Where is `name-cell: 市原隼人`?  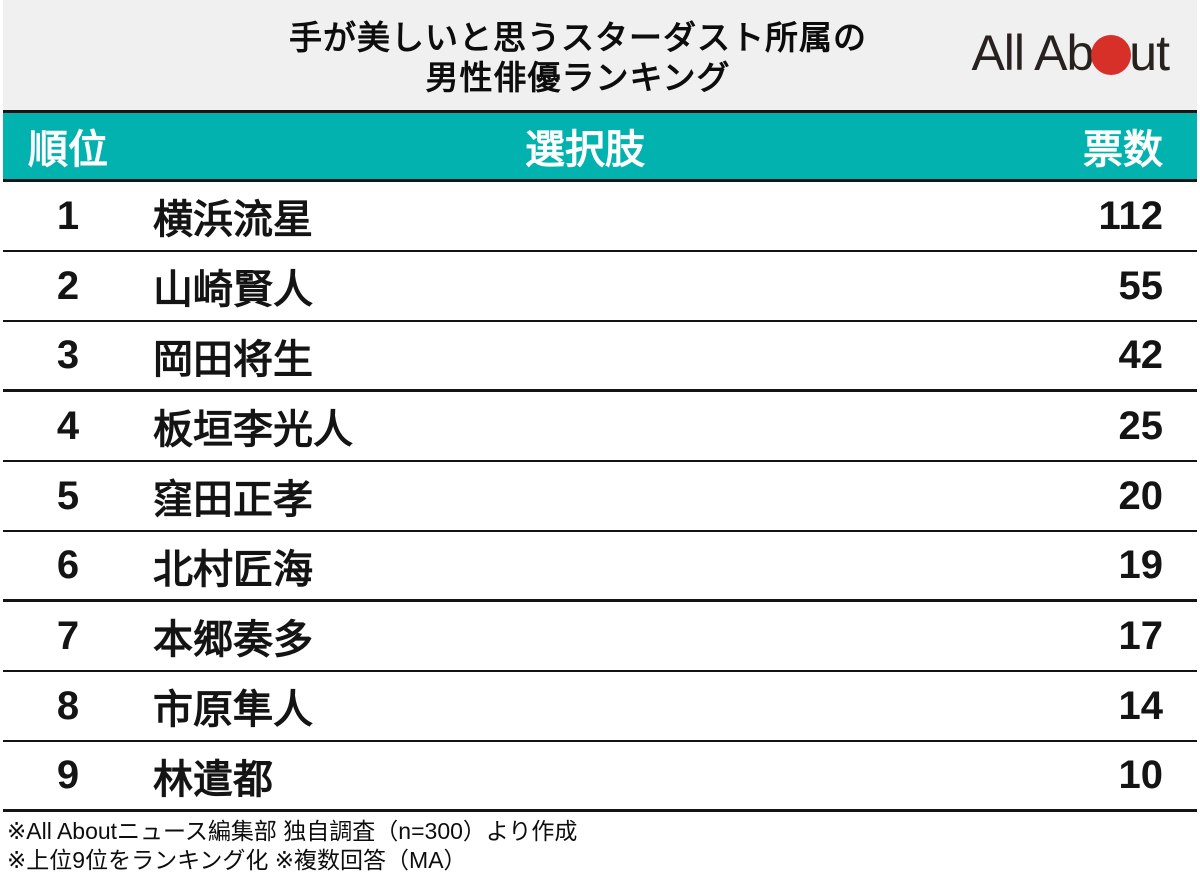
name-cell: 市原隼人 is located at coordinates (233, 710).